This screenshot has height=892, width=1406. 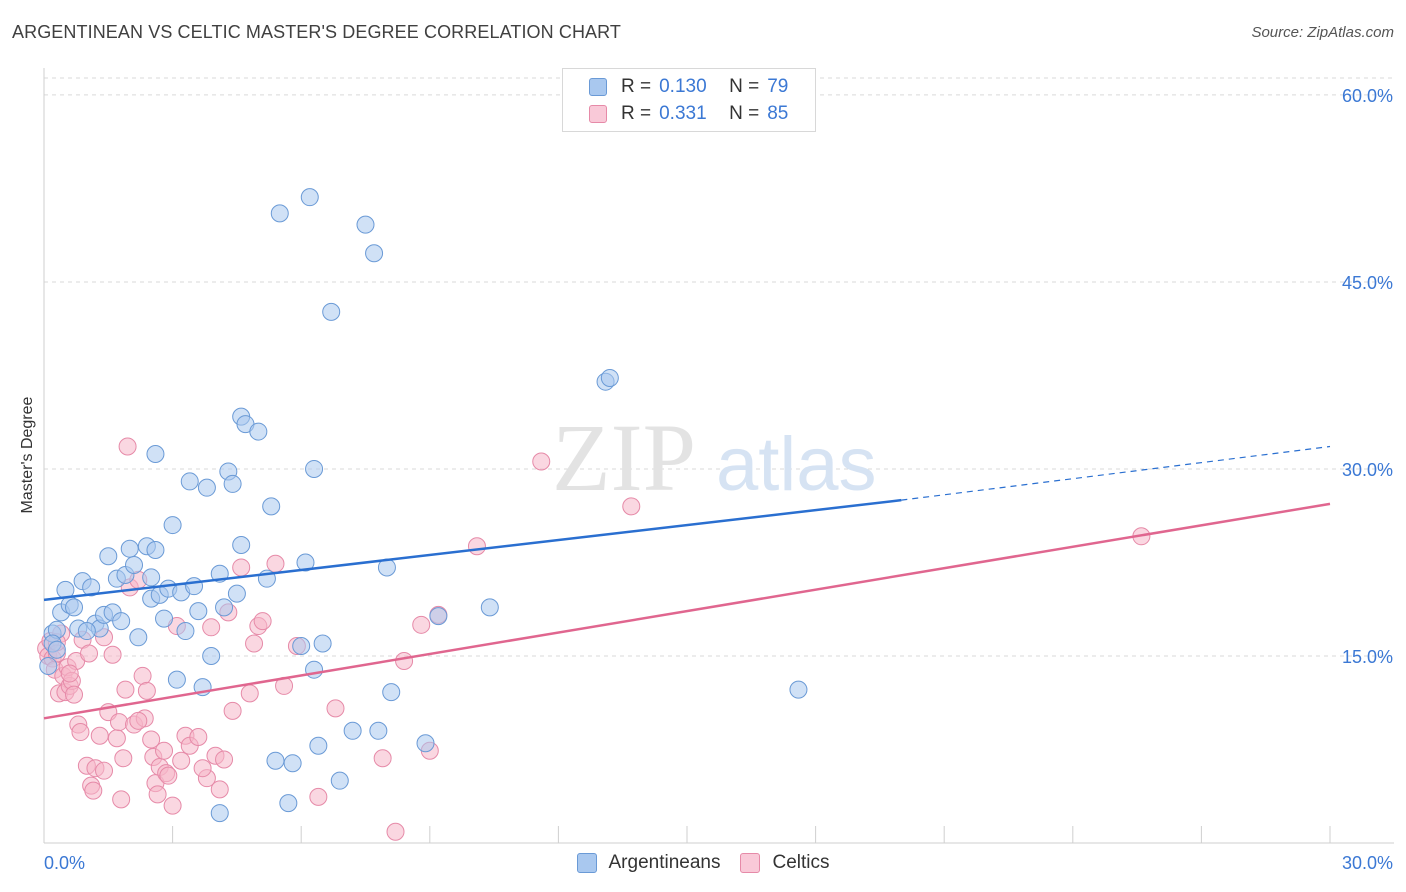 I want to click on n-value: 79, so click(x=778, y=86).